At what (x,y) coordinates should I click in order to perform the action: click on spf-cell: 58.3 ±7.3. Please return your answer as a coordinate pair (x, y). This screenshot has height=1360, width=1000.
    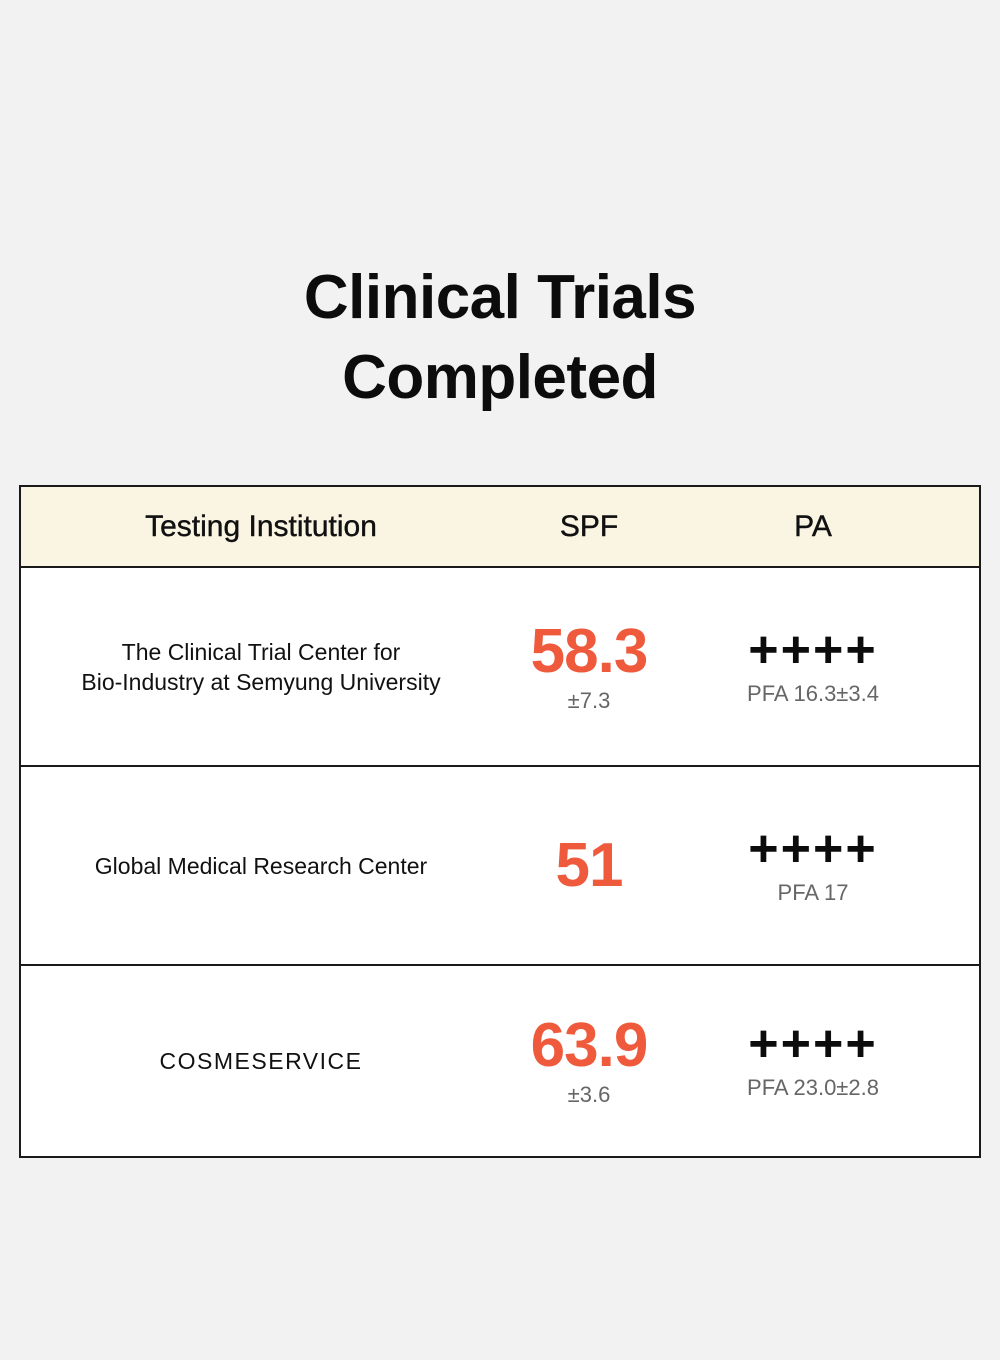
    Looking at the image, I should click on (589, 665).